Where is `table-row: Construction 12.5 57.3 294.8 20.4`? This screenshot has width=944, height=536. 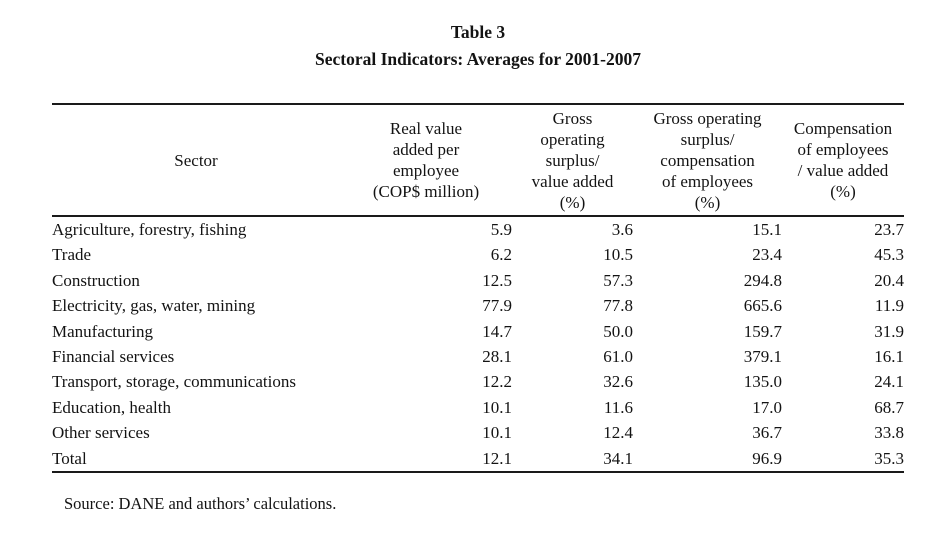
table-row: Construction 12.5 57.3 294.8 20.4 is located at coordinates (478, 280).